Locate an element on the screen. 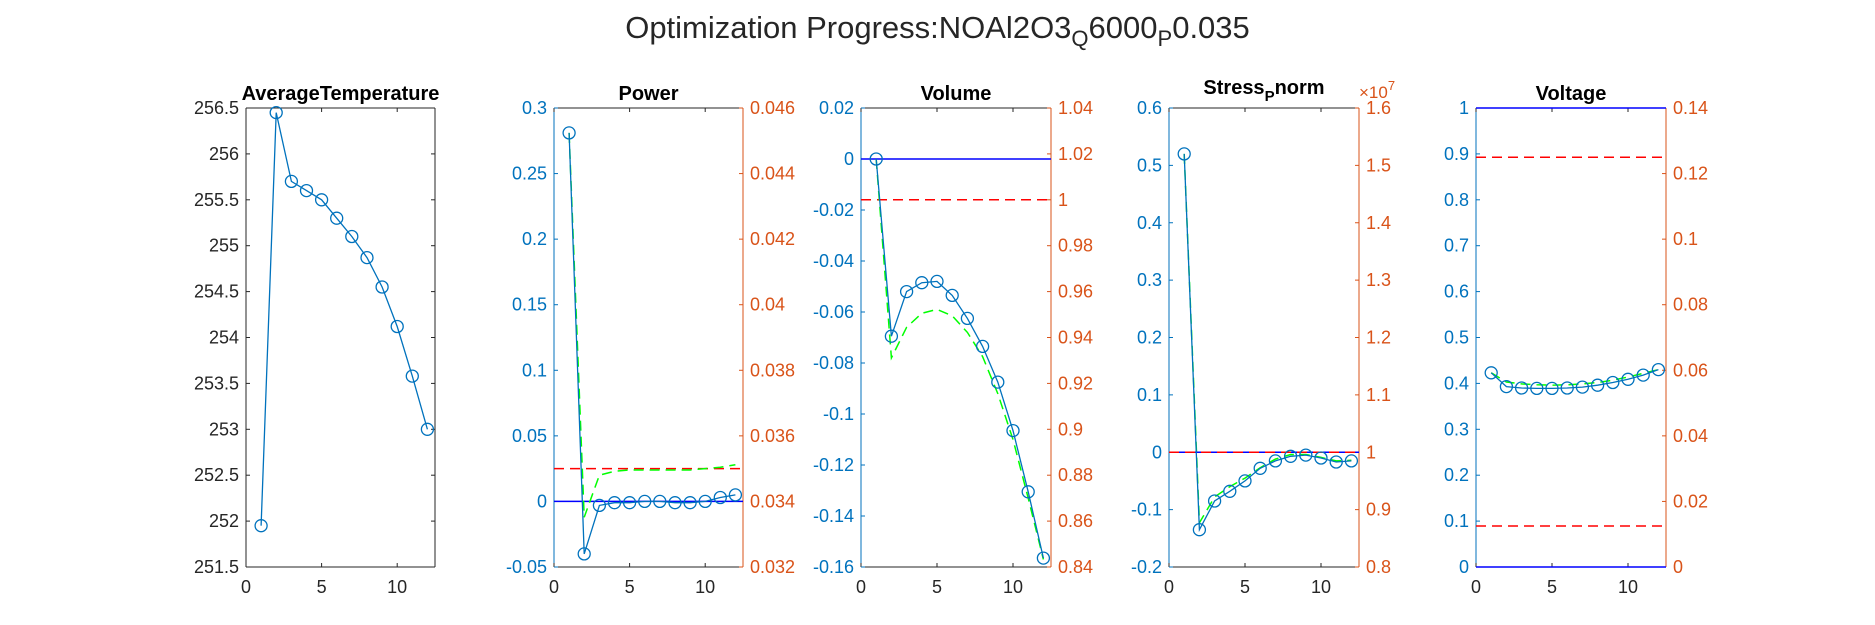 Image resolution: width=1875 pixels, height=625 pixels. left-y-tick-label: 251.5 is located at coordinates (216, 567).